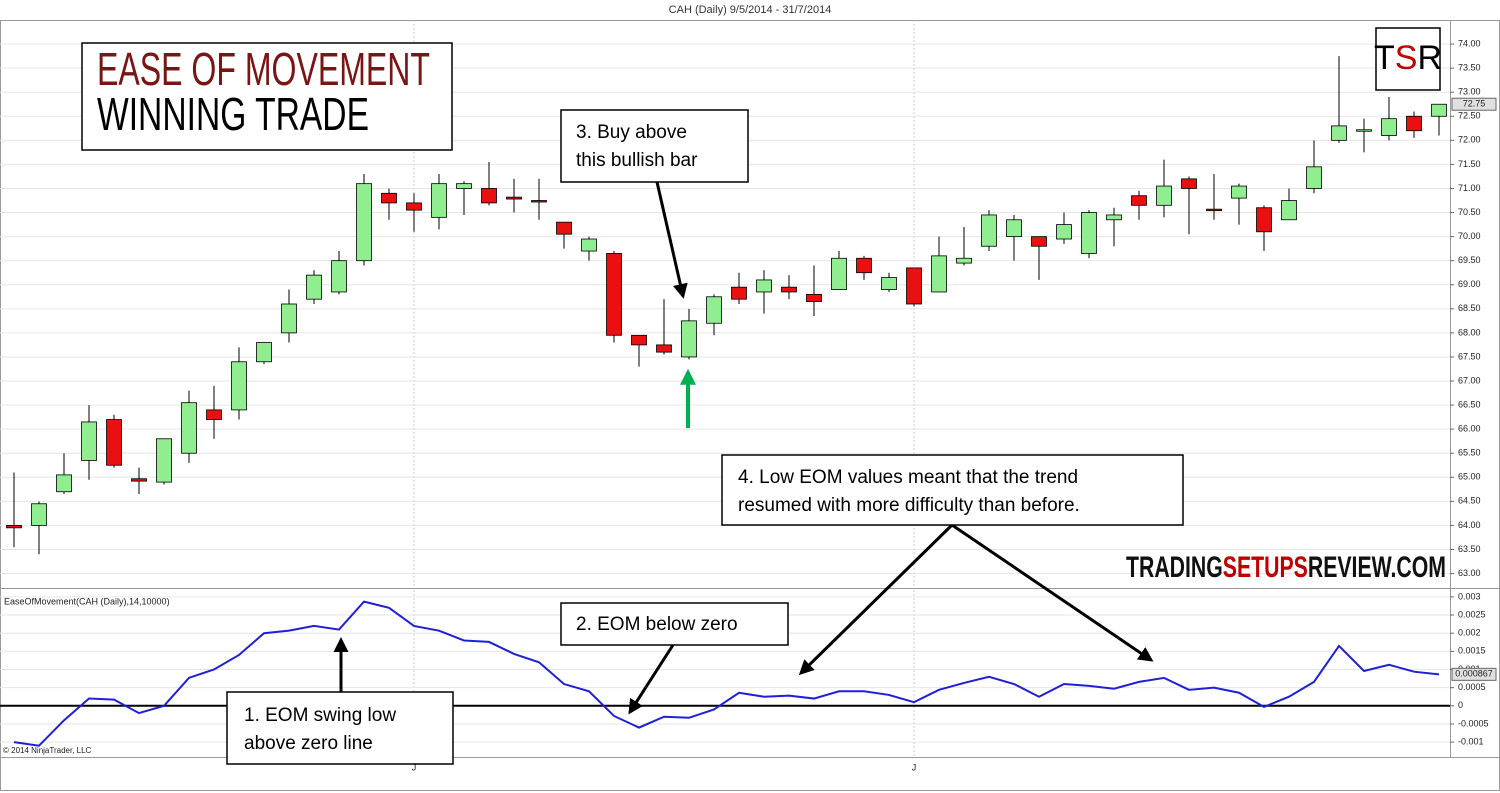 Image resolution: width=1500 pixels, height=793 pixels. What do you see at coordinates (1469, 477) in the screenshot?
I see `y-tick-label: 65.00` at bounding box center [1469, 477].